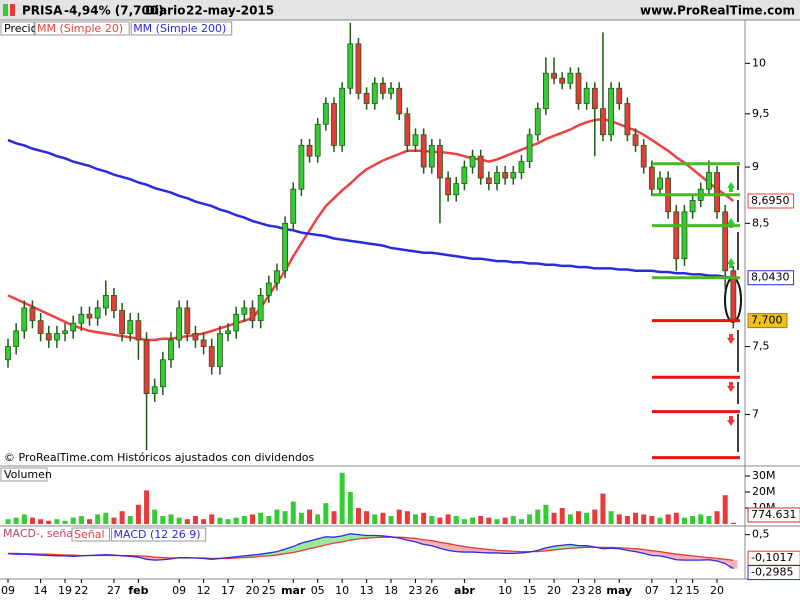  I want to click on y-tick-label: 0,5, so click(761, 534).